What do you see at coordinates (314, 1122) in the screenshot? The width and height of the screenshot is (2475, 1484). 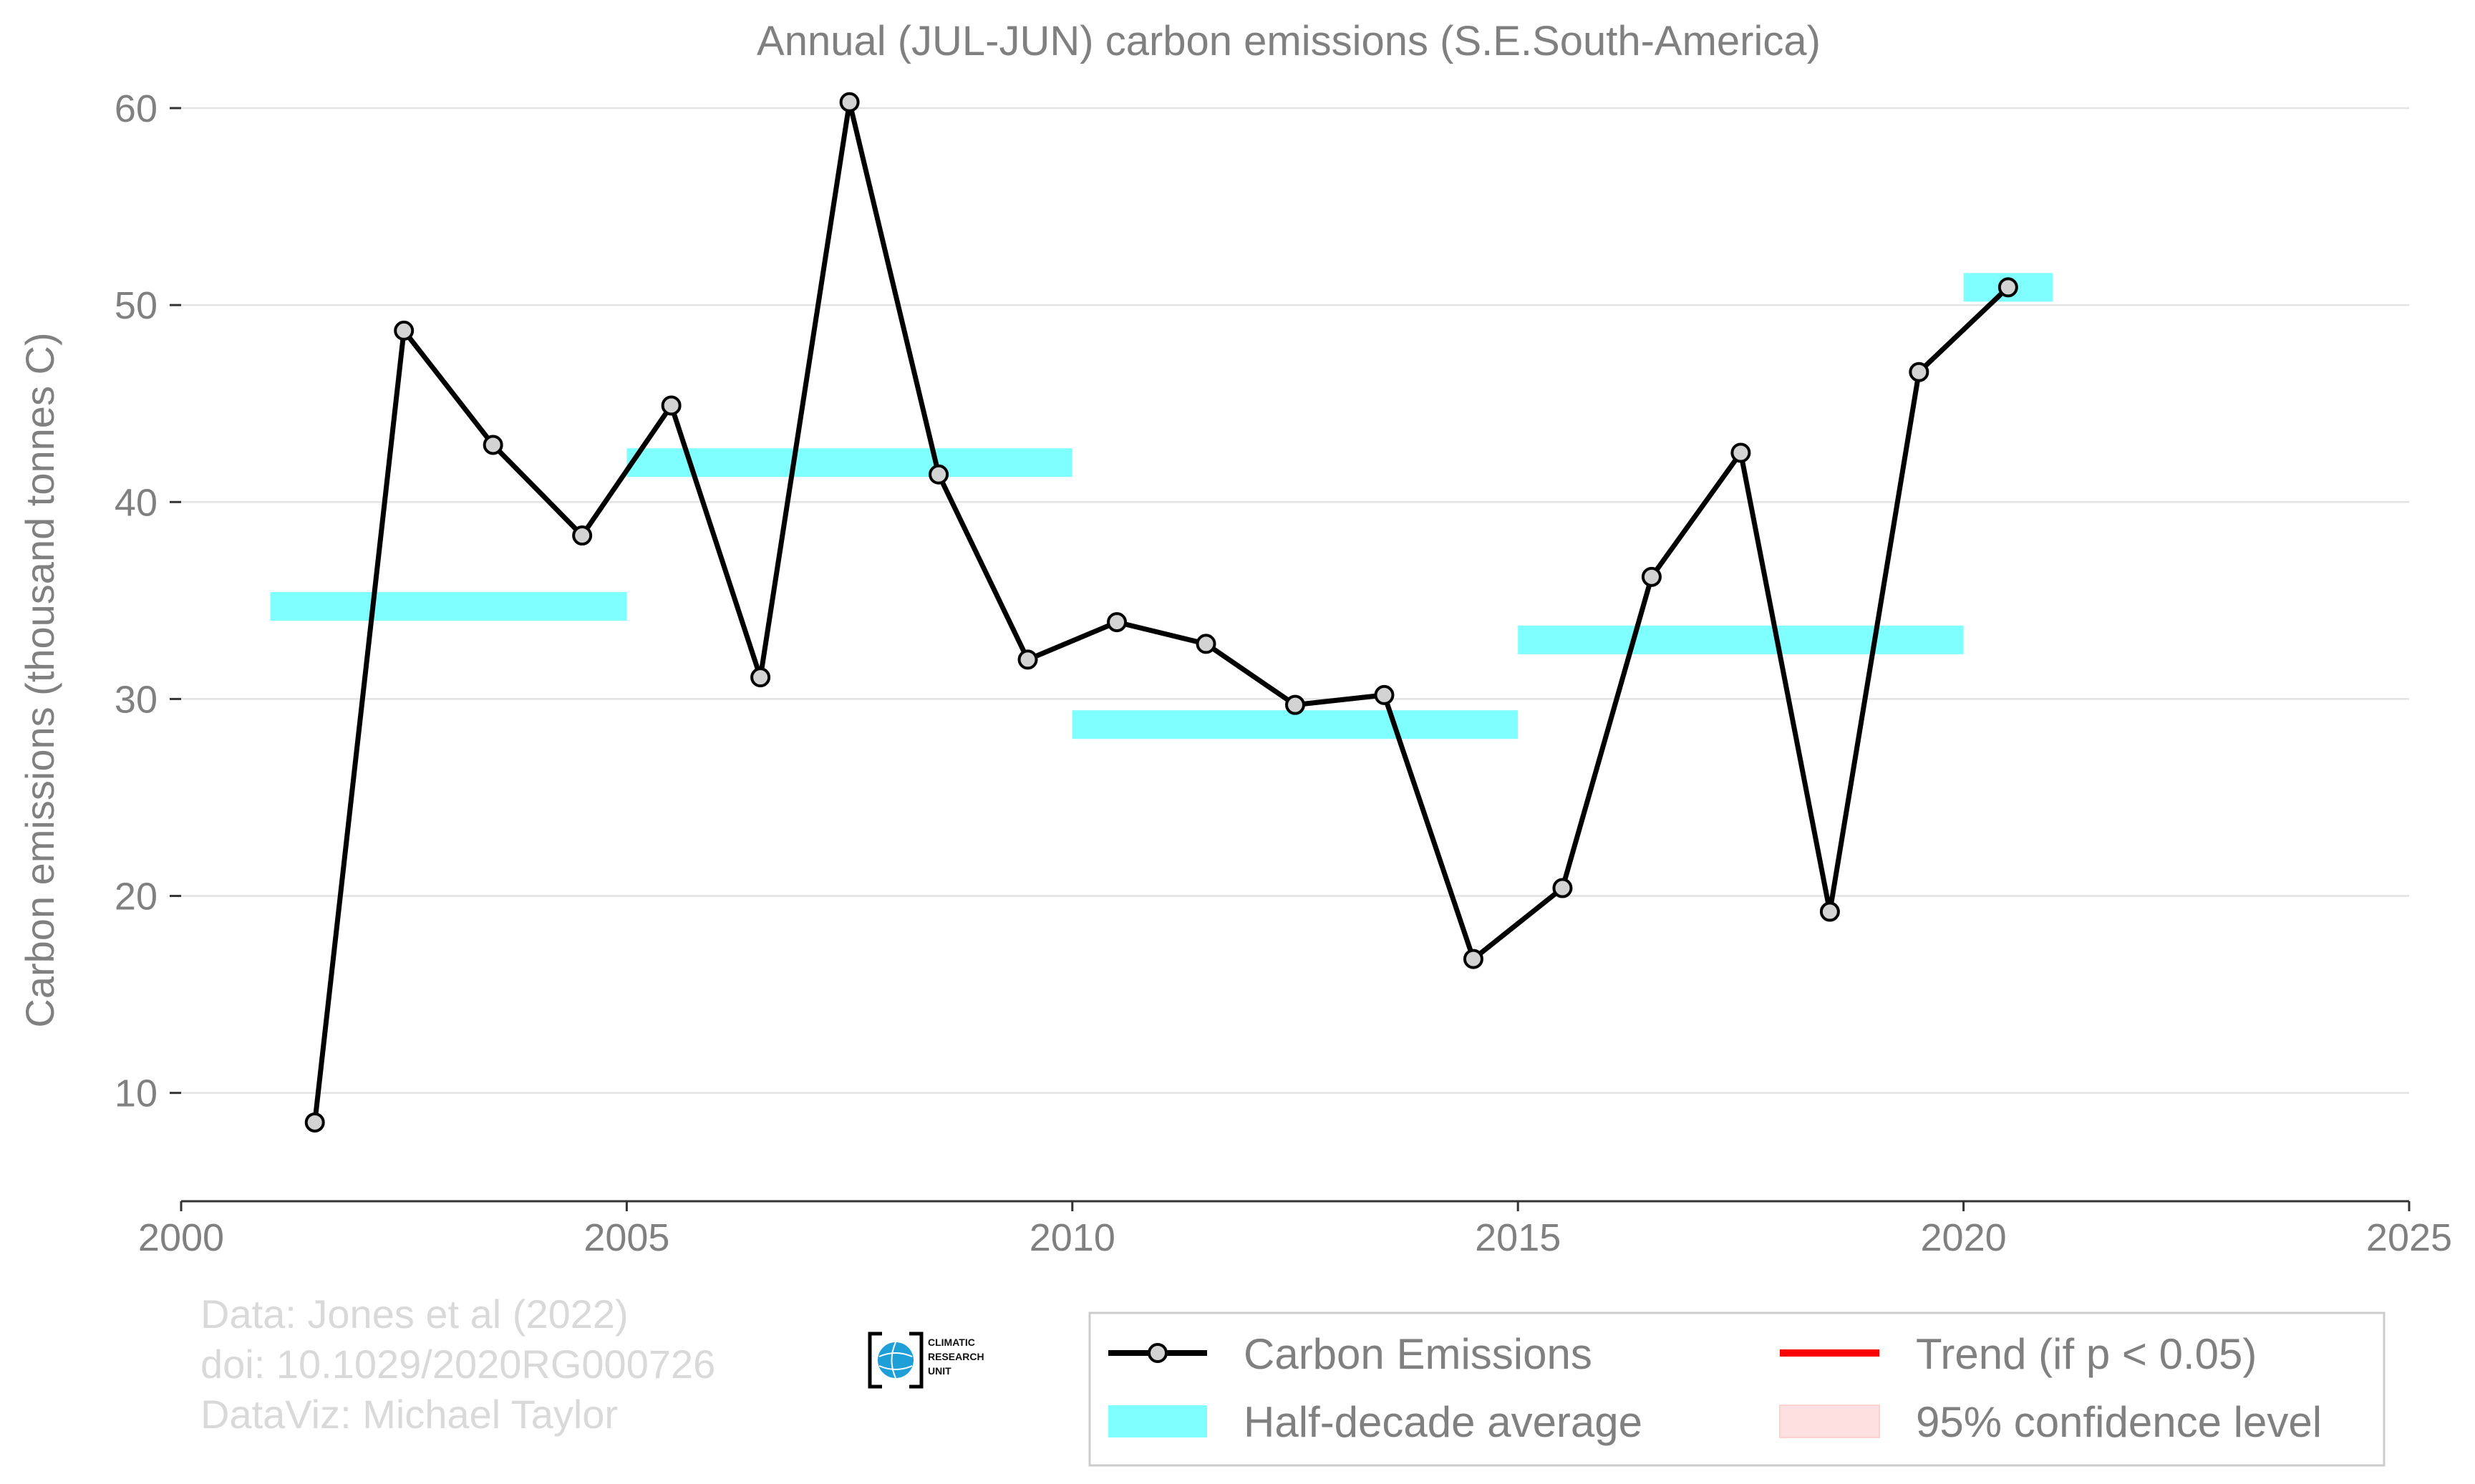 I see `data-point-2001.5` at bounding box center [314, 1122].